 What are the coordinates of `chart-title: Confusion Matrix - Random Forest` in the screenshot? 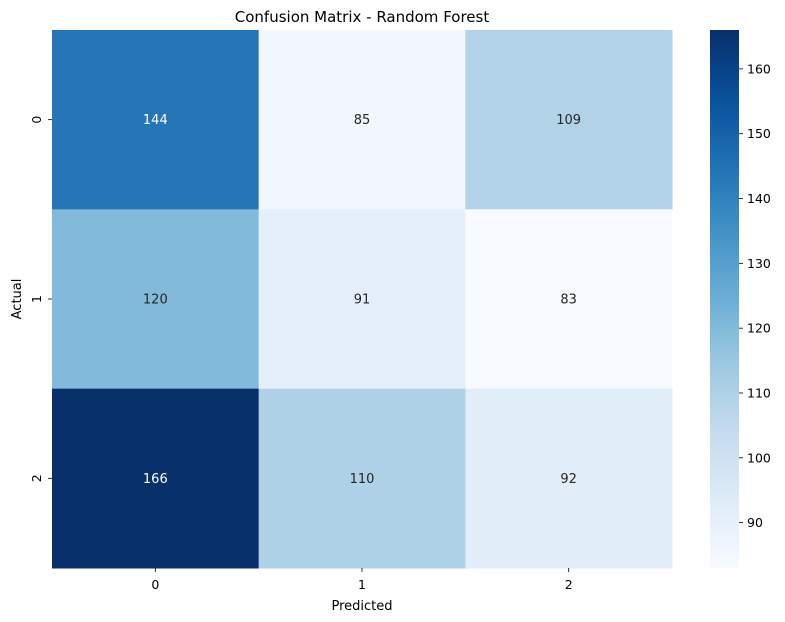 It's located at (362, 17).